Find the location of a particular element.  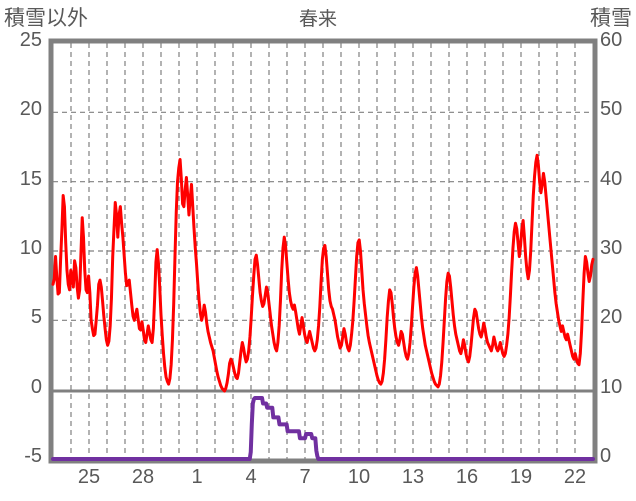

left-axis-title: 積雪以外 is located at coordinates (46, 18).